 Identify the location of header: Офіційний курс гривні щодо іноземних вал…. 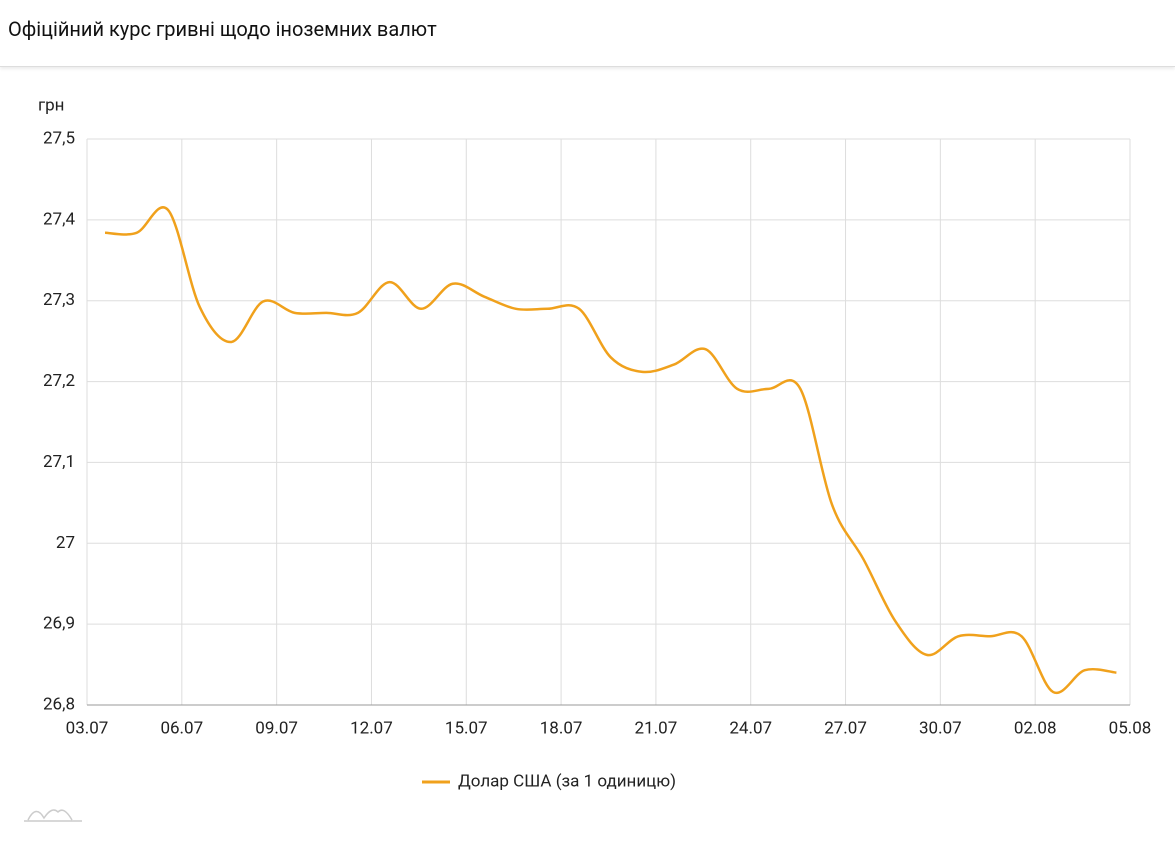
(587, 33).